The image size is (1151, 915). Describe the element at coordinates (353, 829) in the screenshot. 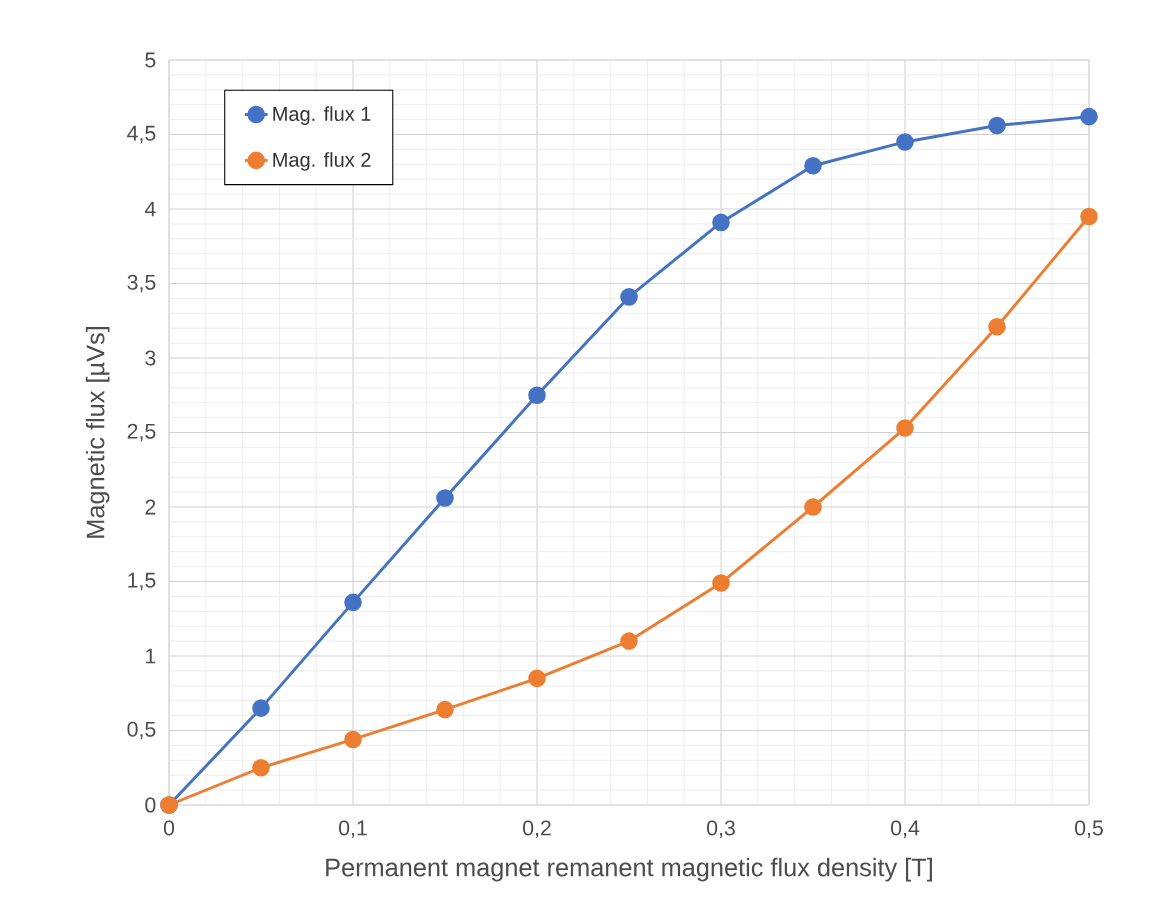

I see `x-tick-label: 0,1` at that location.